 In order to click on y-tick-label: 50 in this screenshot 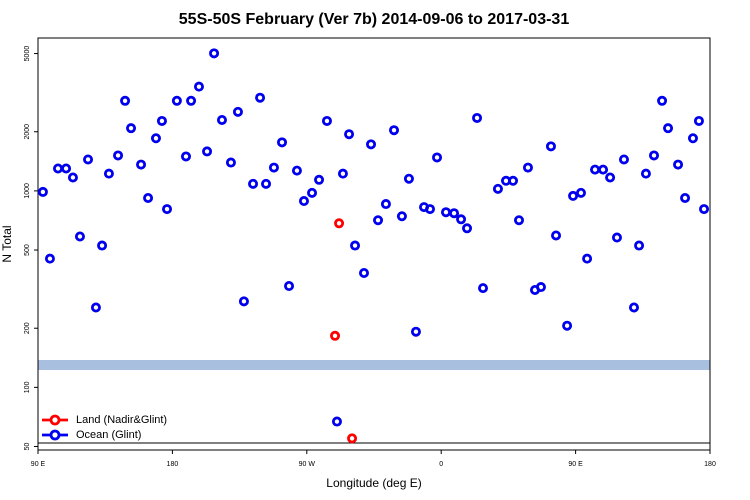, I will do `click(27, 447)`.